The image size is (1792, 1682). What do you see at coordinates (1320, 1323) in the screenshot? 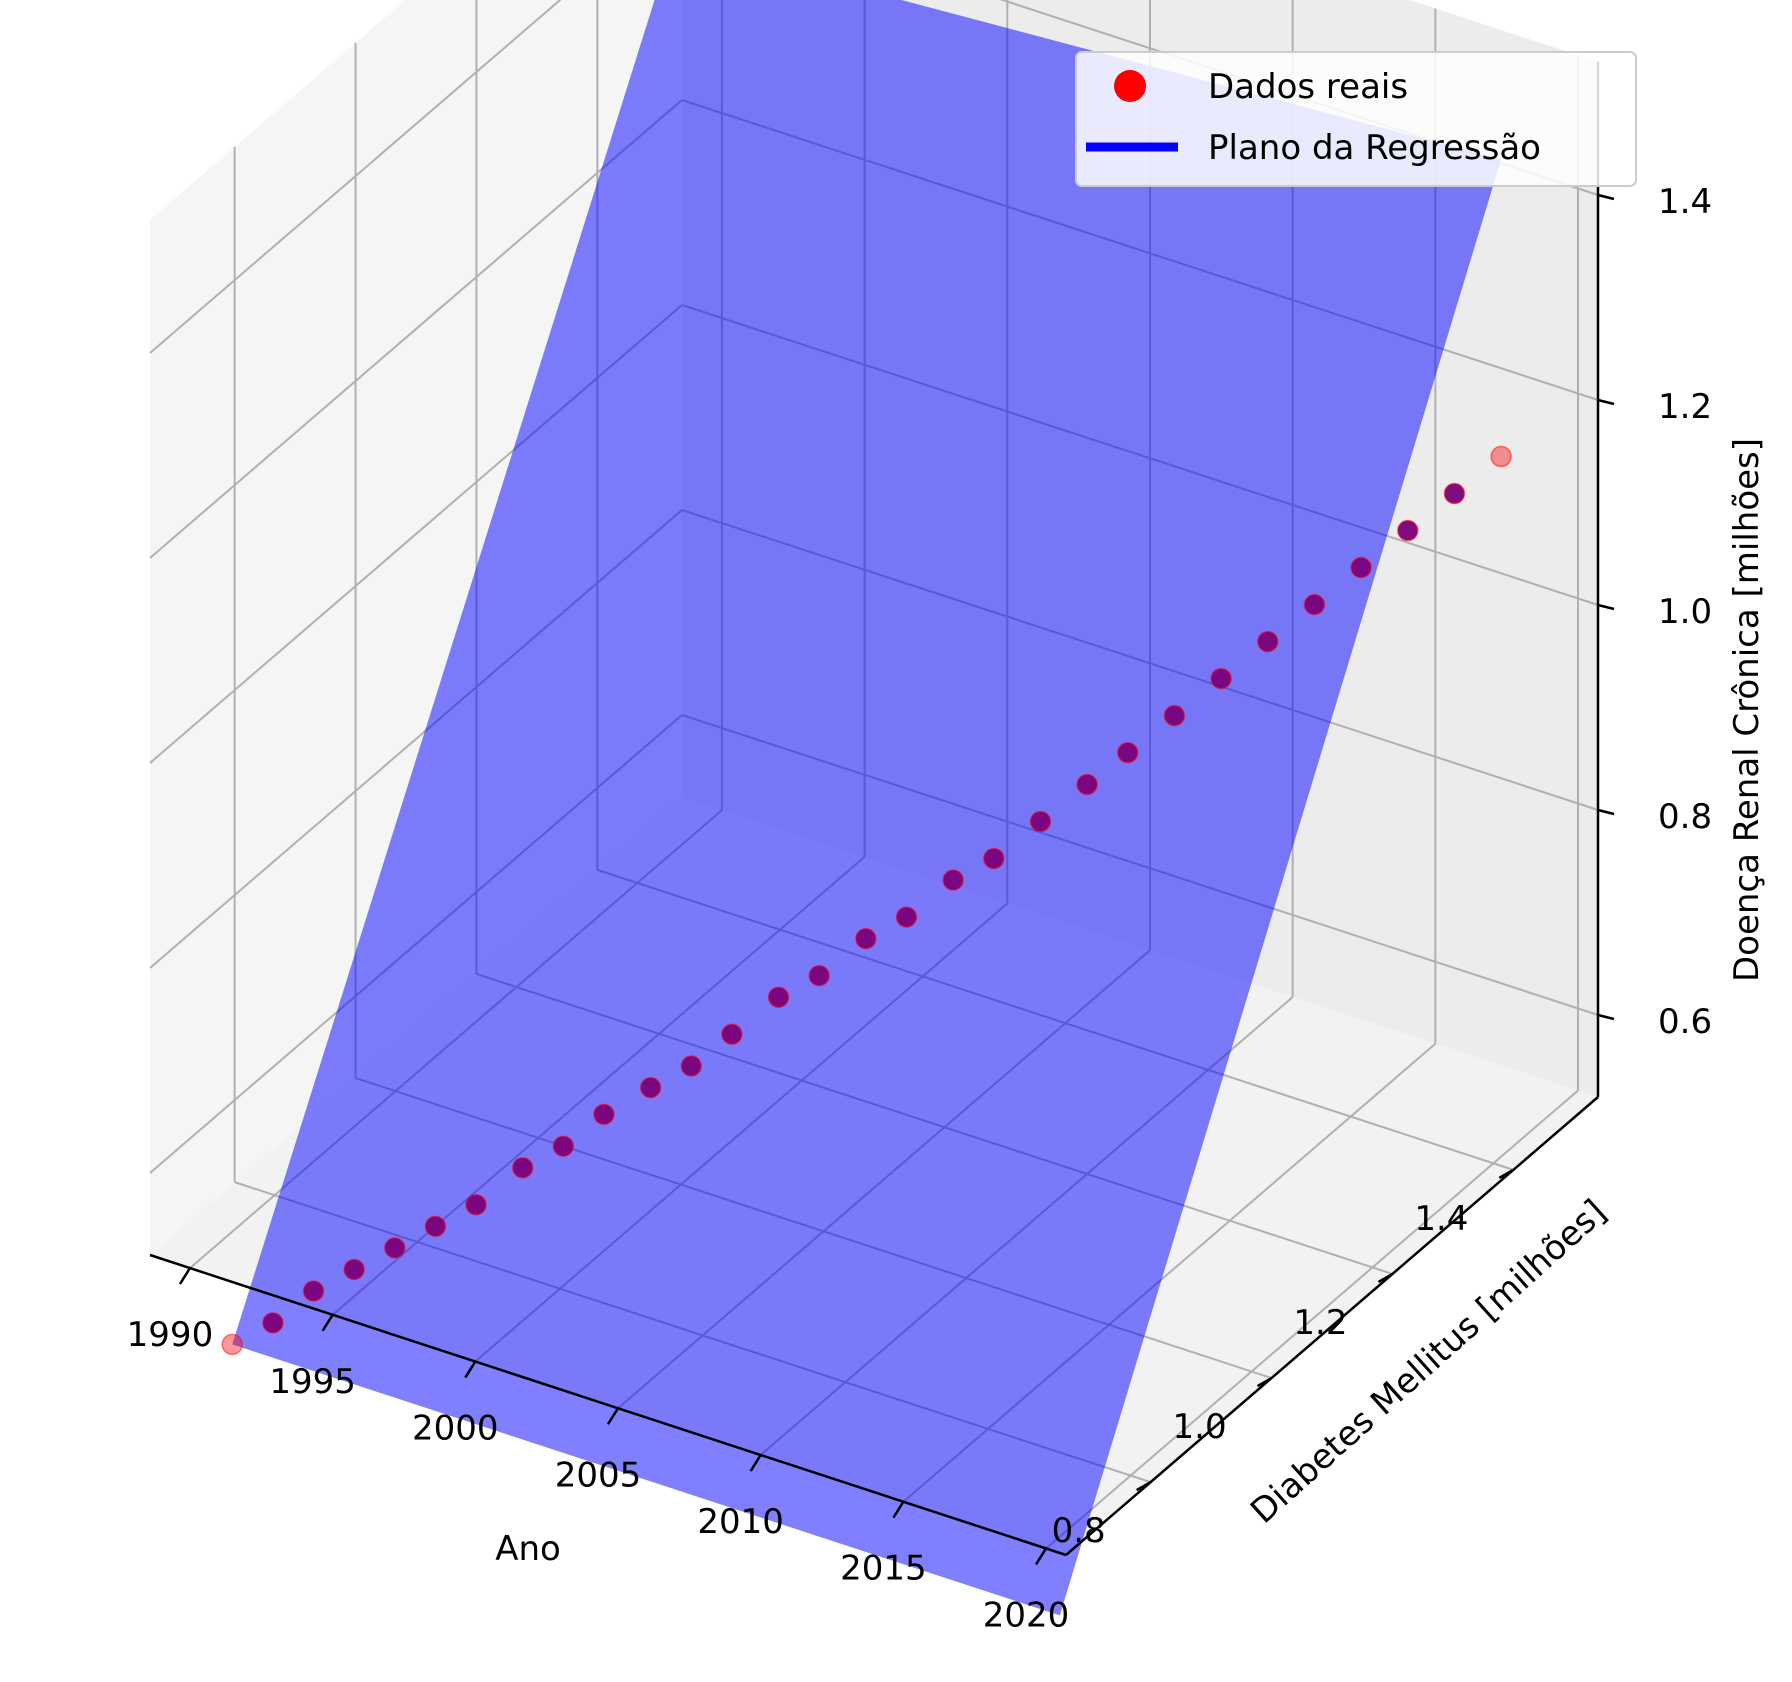
I see `y-tick-label: 1.2` at bounding box center [1320, 1323].